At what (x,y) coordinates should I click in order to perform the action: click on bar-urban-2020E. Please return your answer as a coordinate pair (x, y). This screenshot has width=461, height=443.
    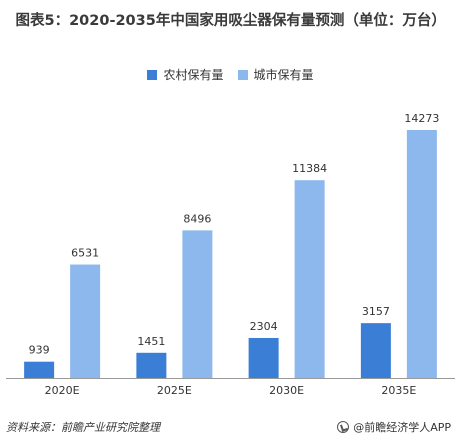
    Looking at the image, I should click on (85, 321).